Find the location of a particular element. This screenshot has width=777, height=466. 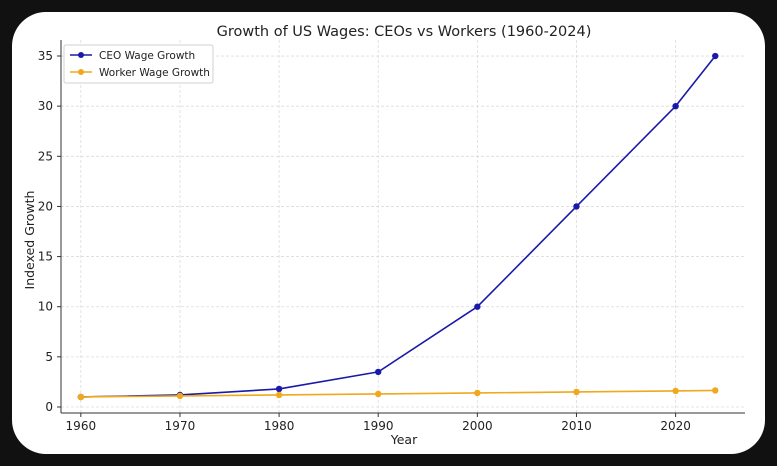

x-axis-title: Year is located at coordinates (404, 439).